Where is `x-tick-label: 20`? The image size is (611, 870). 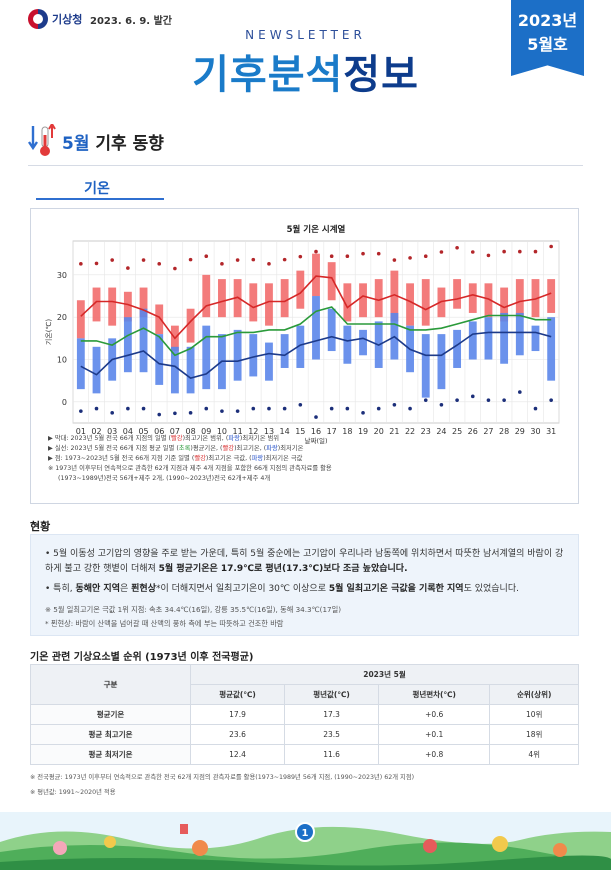
x-tick-label: 20 is located at coordinates (379, 431).